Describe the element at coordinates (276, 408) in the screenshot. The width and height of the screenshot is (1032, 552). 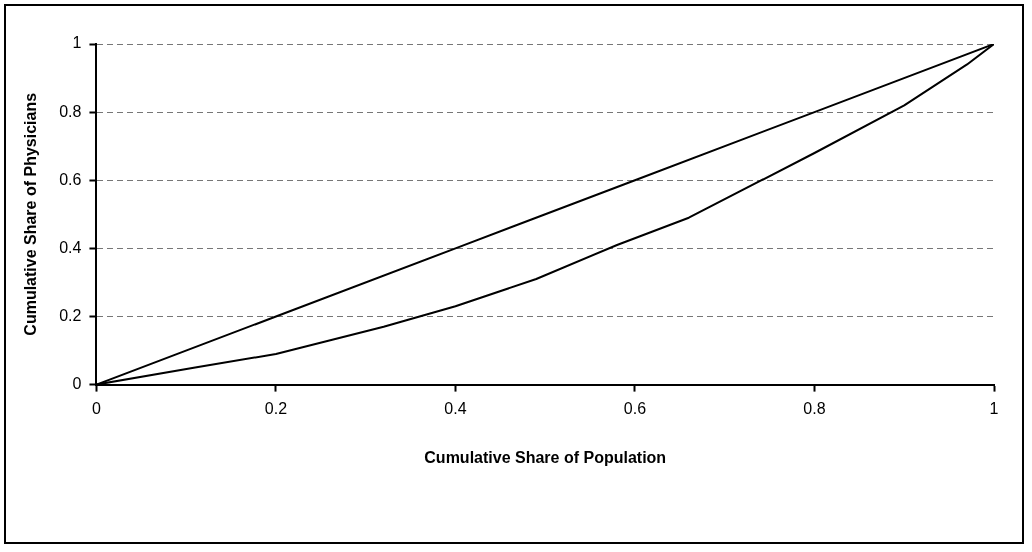
I see `x-tick-label: 0.2` at that location.